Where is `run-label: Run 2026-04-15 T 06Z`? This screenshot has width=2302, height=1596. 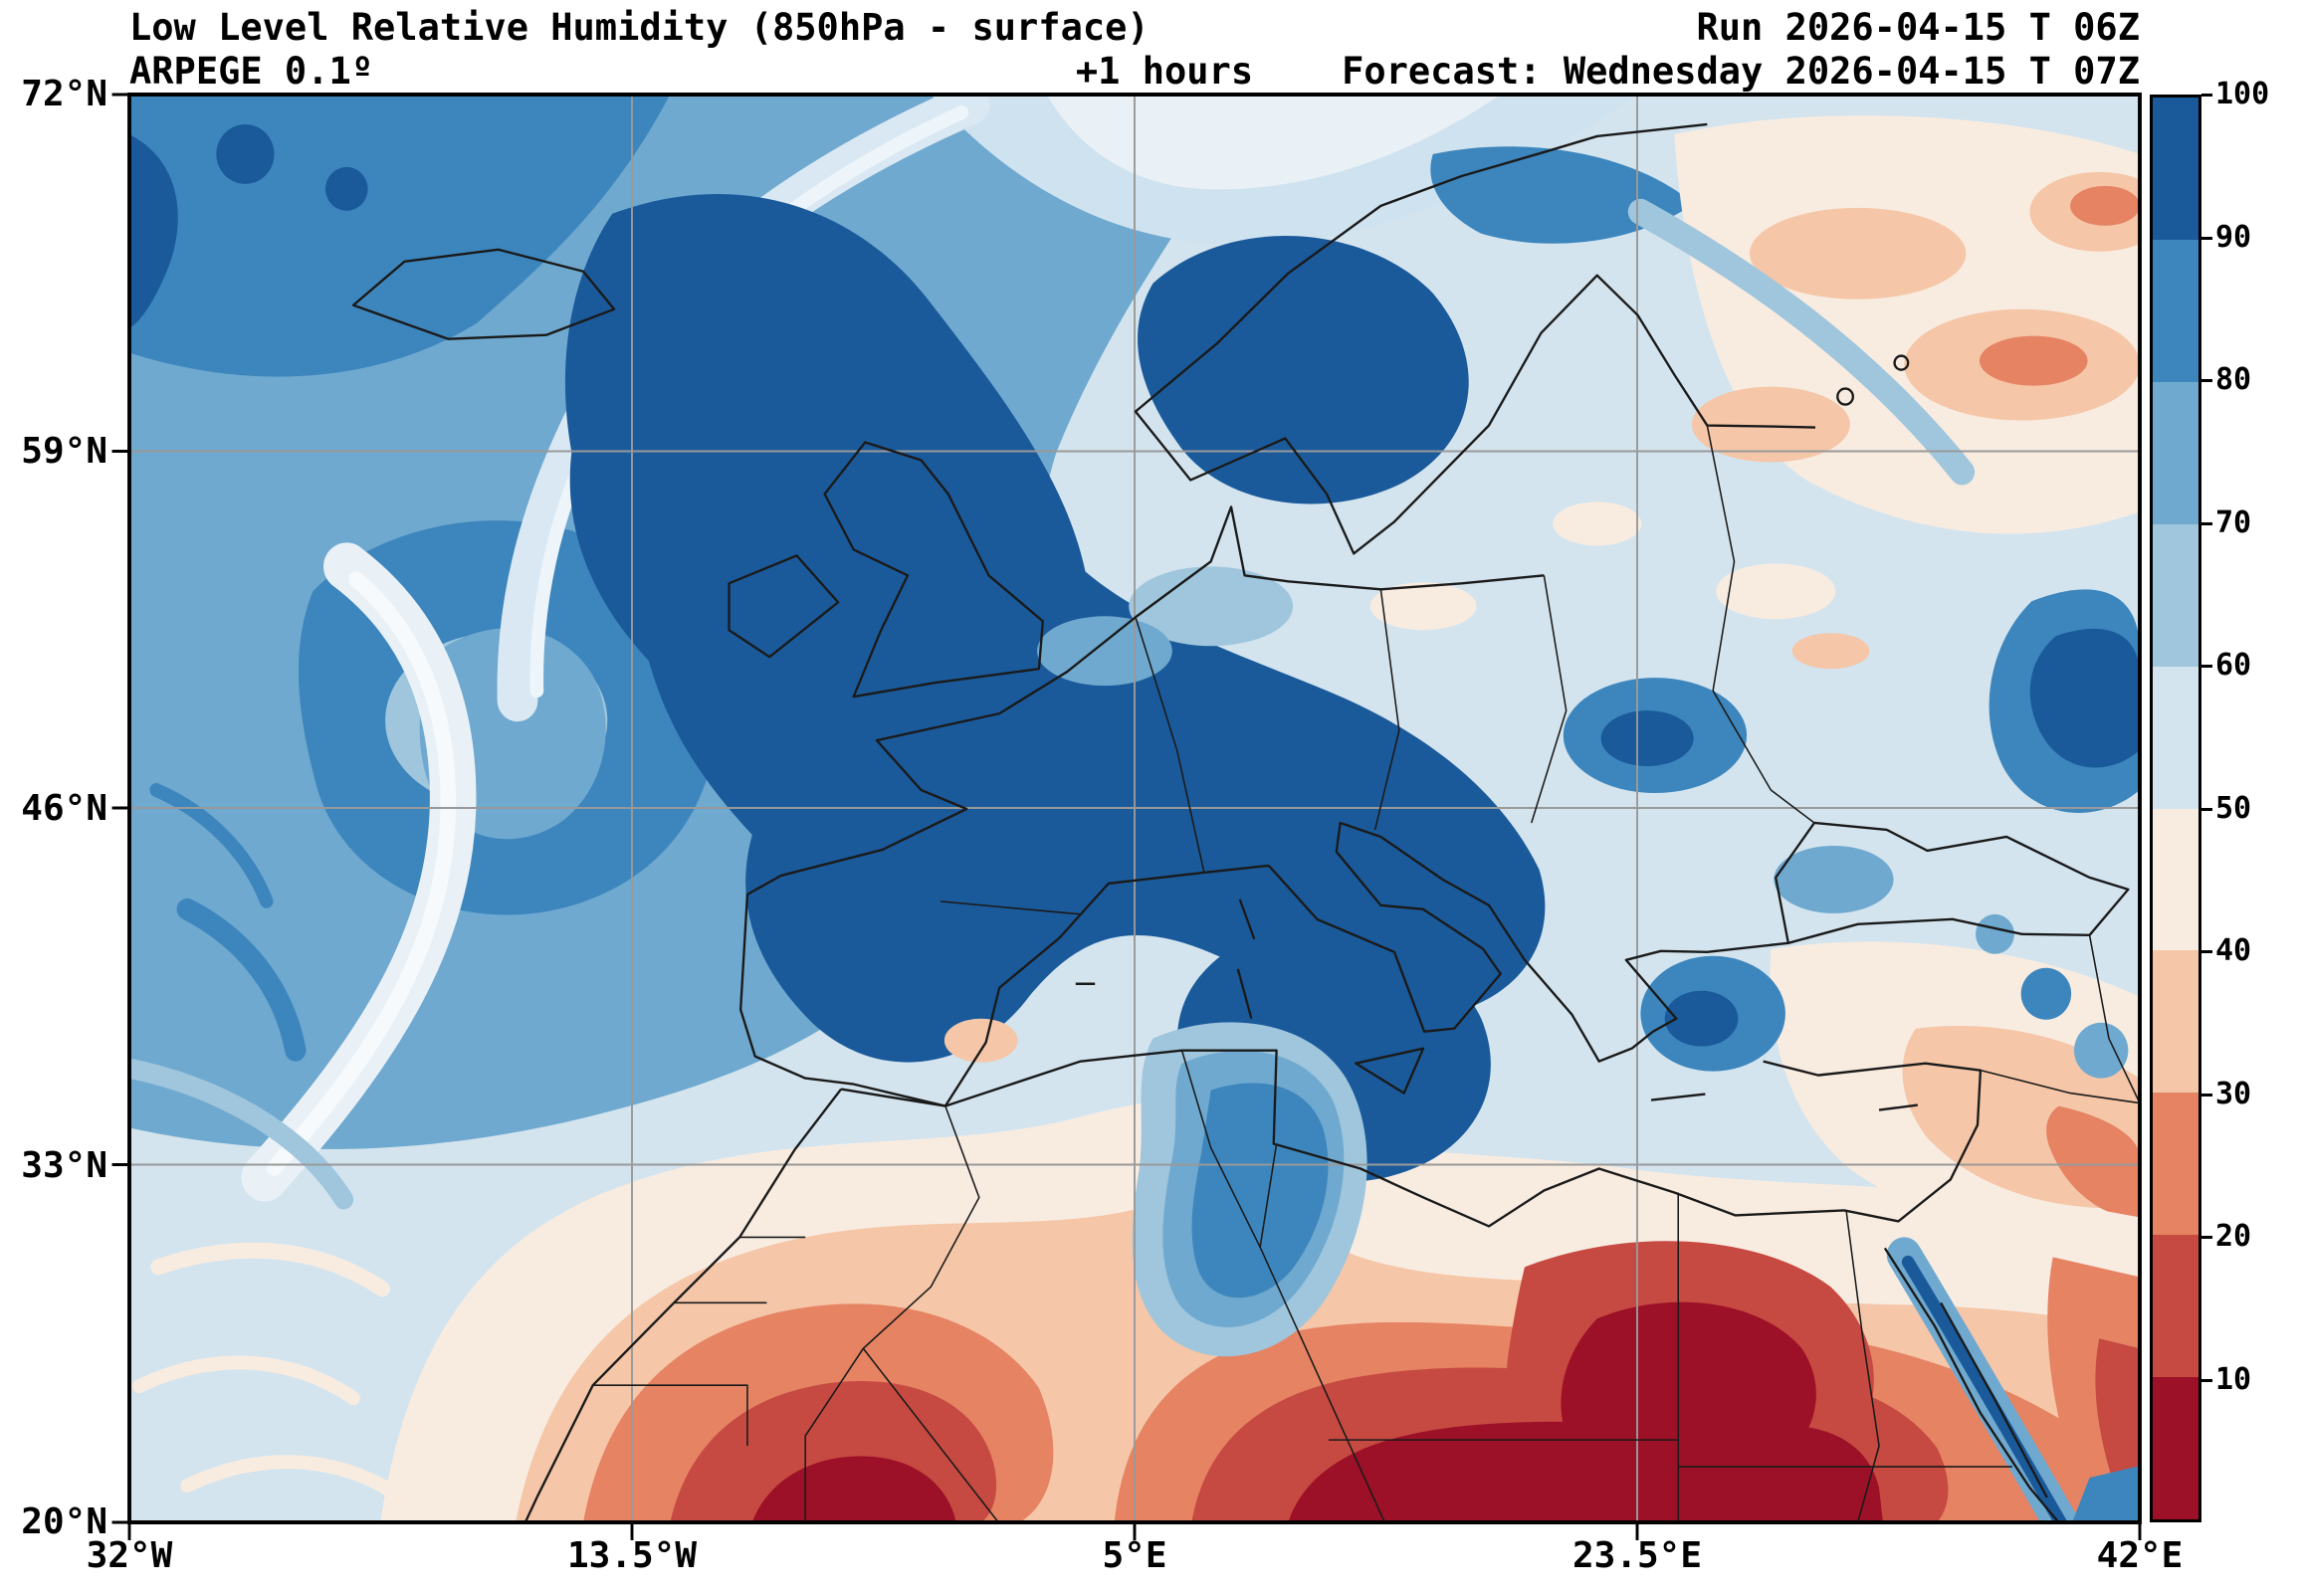 run-label: Run 2026-04-15 T 06Z is located at coordinates (1918, 27).